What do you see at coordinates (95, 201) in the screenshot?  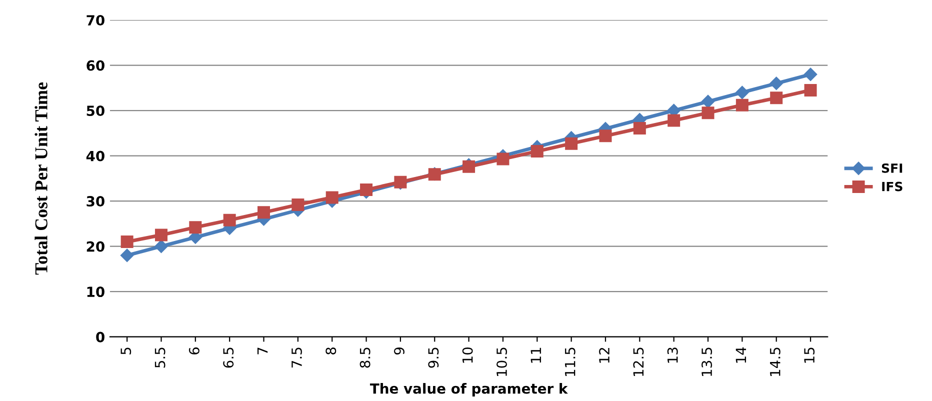 I see `y-tick-label: 30` at bounding box center [95, 201].